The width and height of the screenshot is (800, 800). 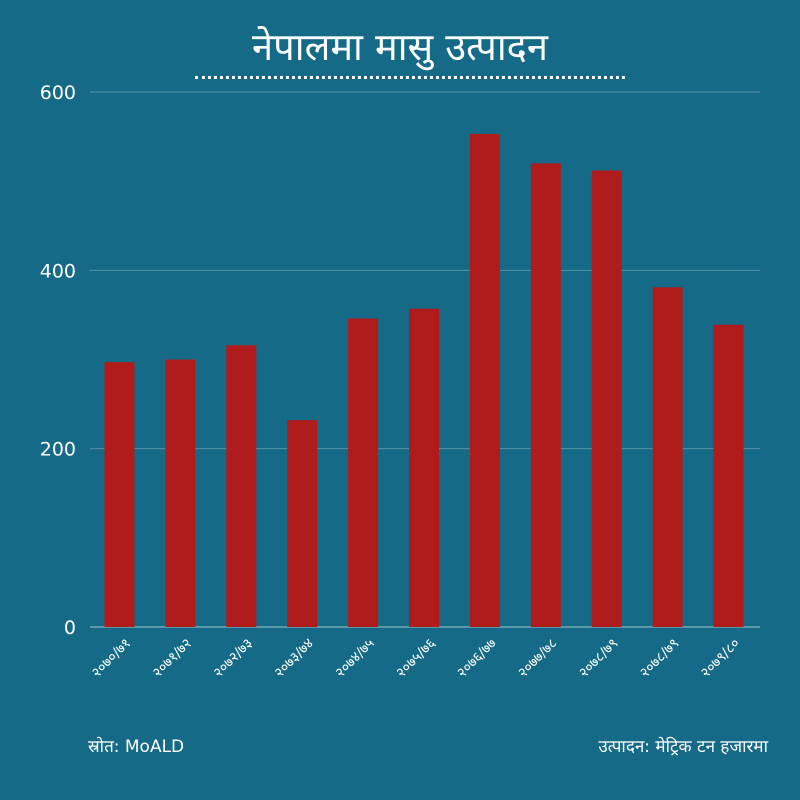 What do you see at coordinates (234, 659) in the screenshot?
I see `x-tick-label: २०७२/७३` at bounding box center [234, 659].